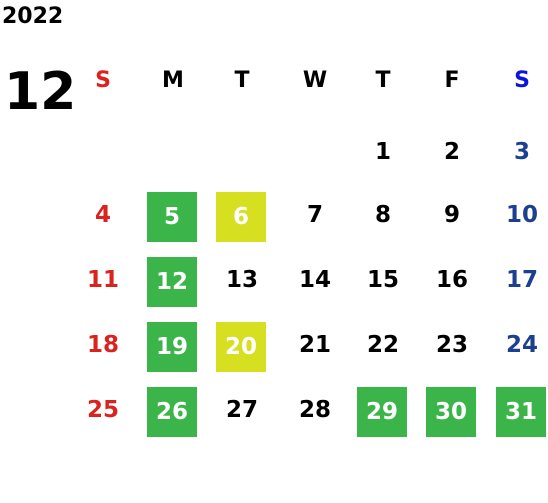  What do you see at coordinates (382, 345) in the screenshot?
I see `day: 22` at bounding box center [382, 345].